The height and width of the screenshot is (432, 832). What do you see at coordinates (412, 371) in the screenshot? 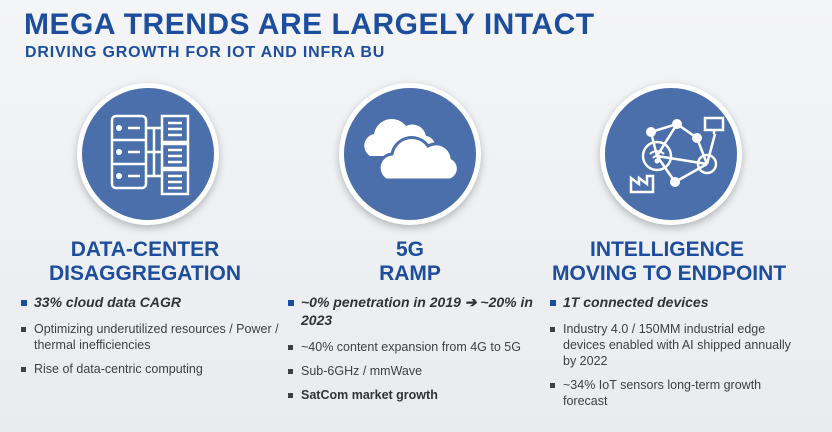
I see `list-item: Sub-6GHz / mmWave` at bounding box center [412, 371].